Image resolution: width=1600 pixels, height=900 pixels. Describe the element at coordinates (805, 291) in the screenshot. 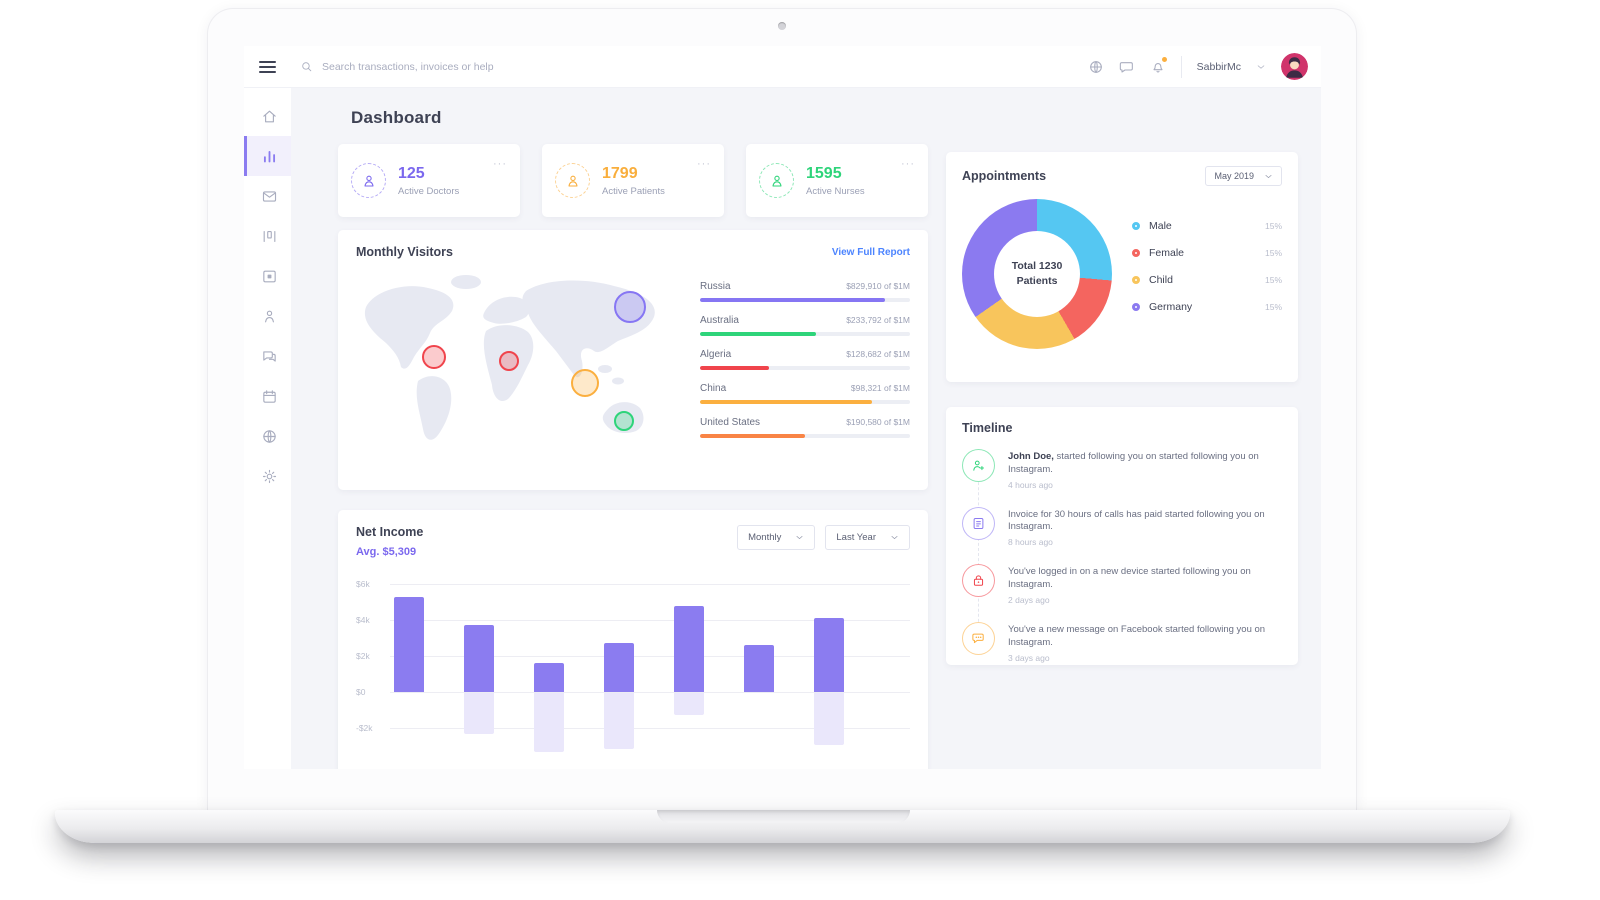

I see `country-row-russia: Russia $829,910 of $1M` at that location.